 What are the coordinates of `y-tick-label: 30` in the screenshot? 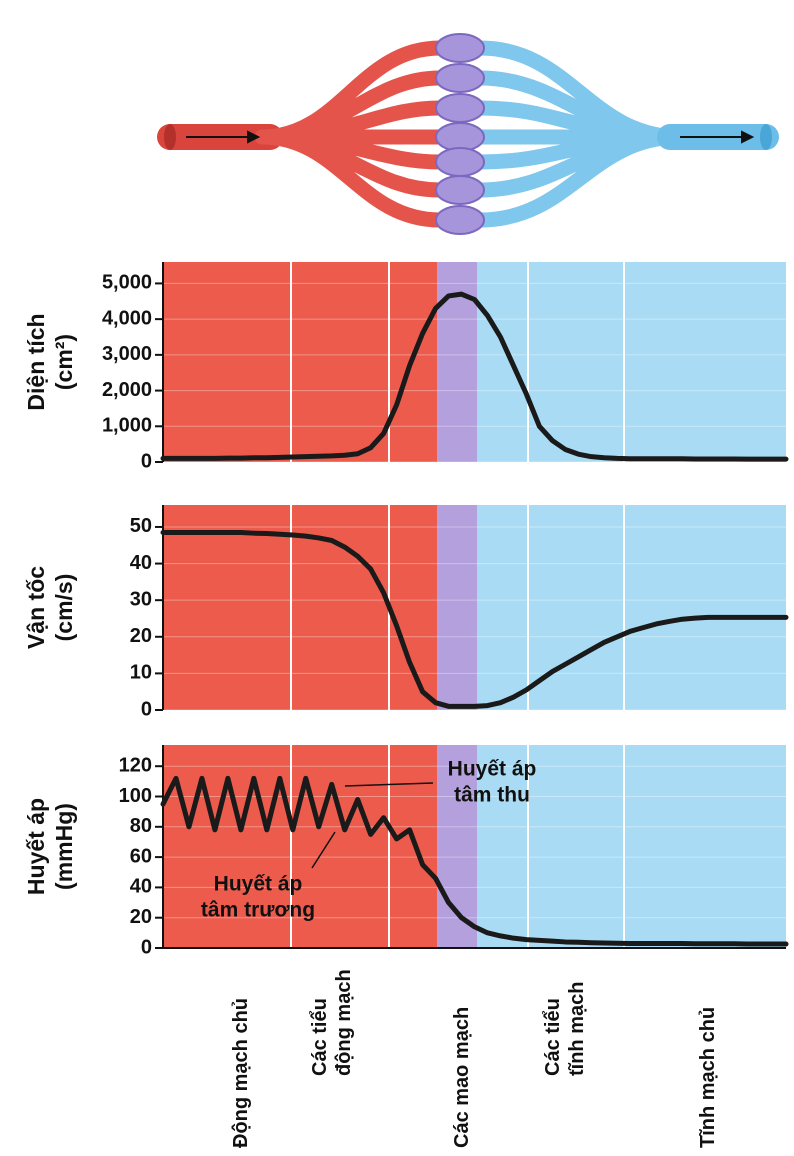 It's located at (141, 599).